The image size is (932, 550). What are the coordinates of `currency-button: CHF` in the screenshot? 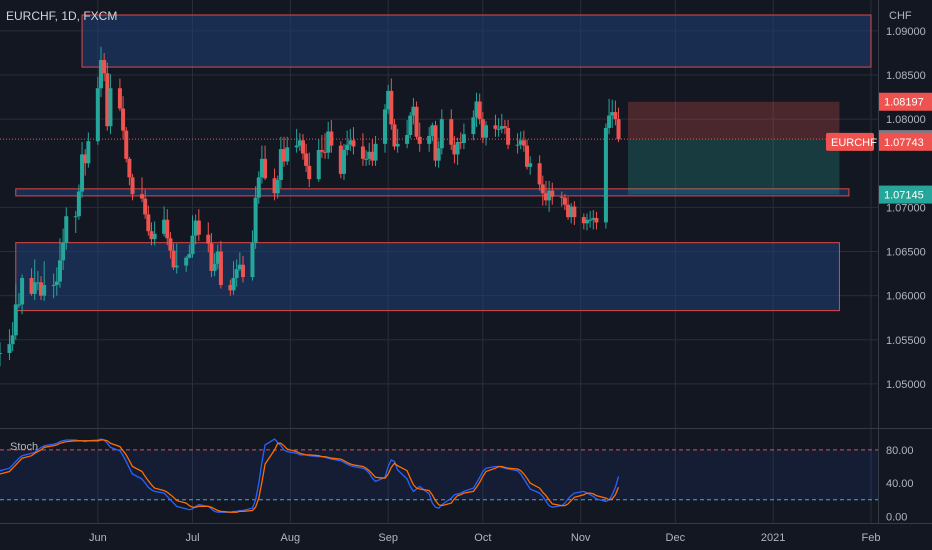 It's located at (906, 15).